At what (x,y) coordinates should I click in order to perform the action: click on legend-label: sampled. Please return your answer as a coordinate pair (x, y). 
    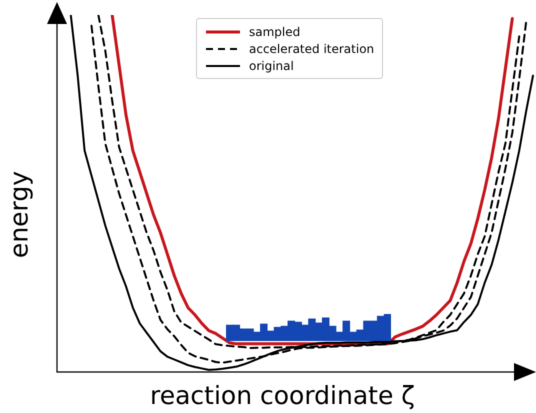
    Looking at the image, I should click on (274, 31).